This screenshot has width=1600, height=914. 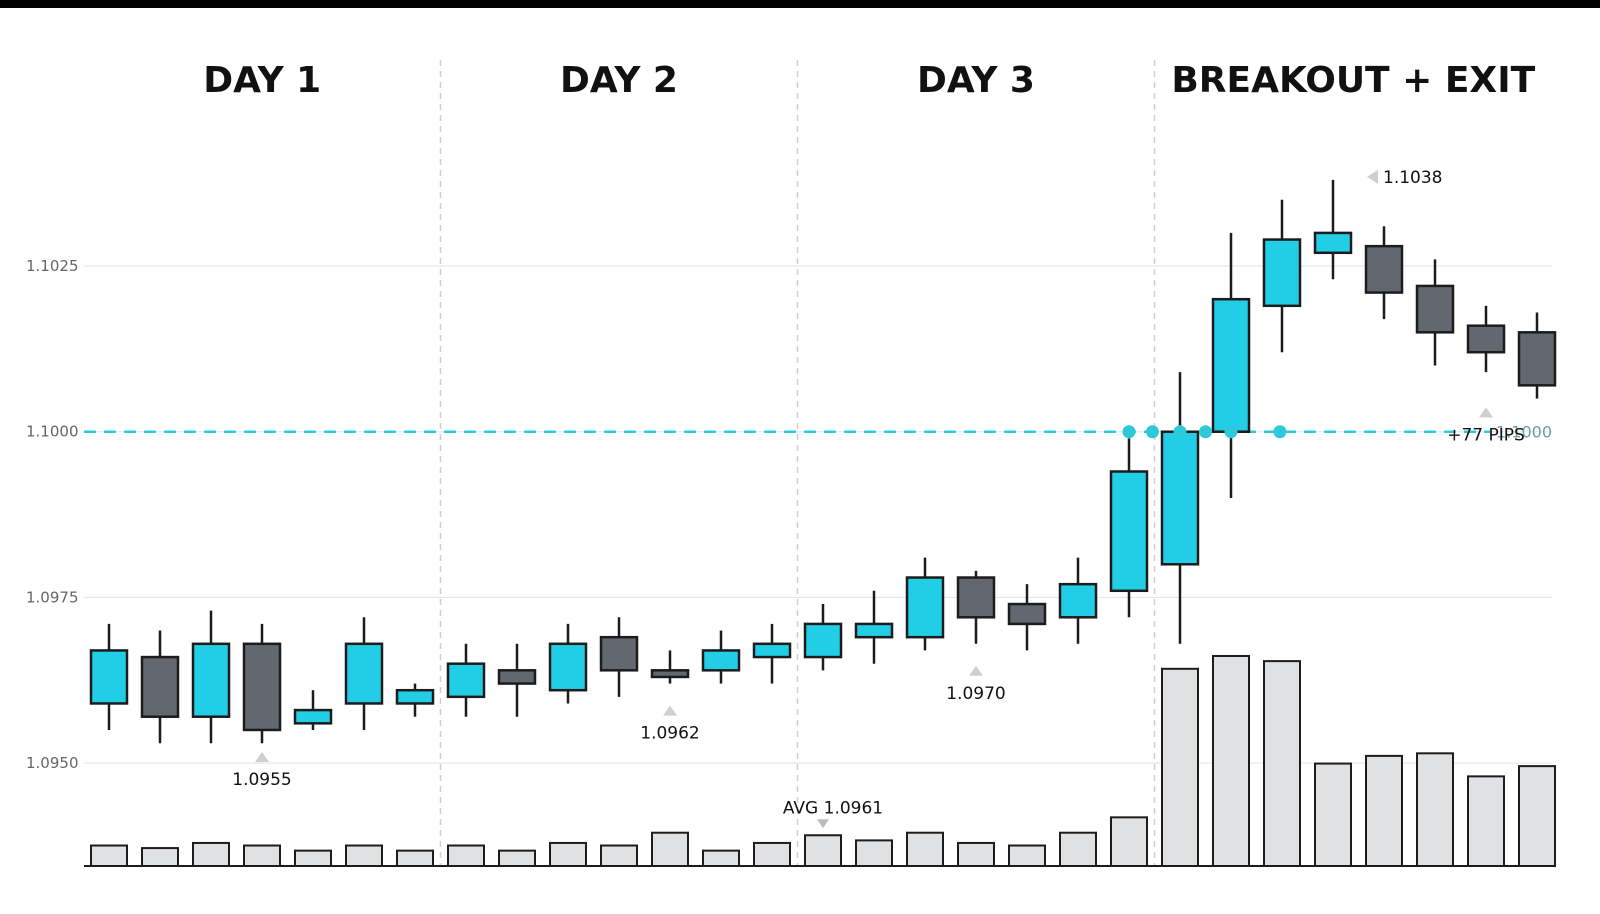 I want to click on resistance-touches, so click(x=1204, y=432).